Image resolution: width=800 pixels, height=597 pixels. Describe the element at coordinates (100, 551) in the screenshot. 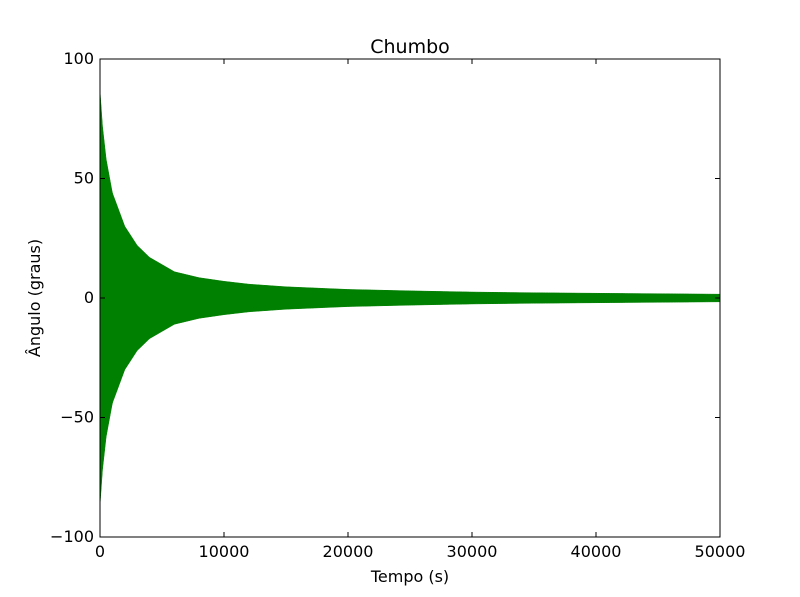

I see `x-tick-label: 0` at that location.